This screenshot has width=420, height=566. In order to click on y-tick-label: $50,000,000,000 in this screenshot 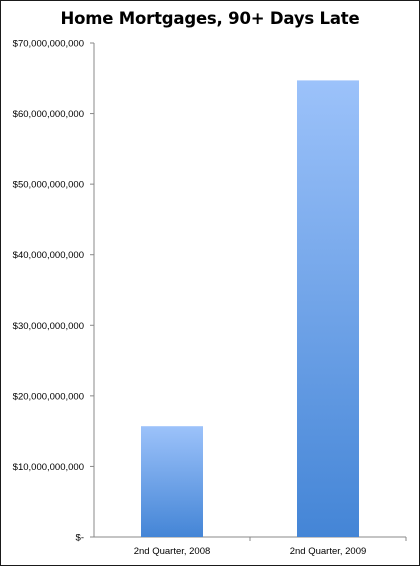, I will do `click(48, 185)`.